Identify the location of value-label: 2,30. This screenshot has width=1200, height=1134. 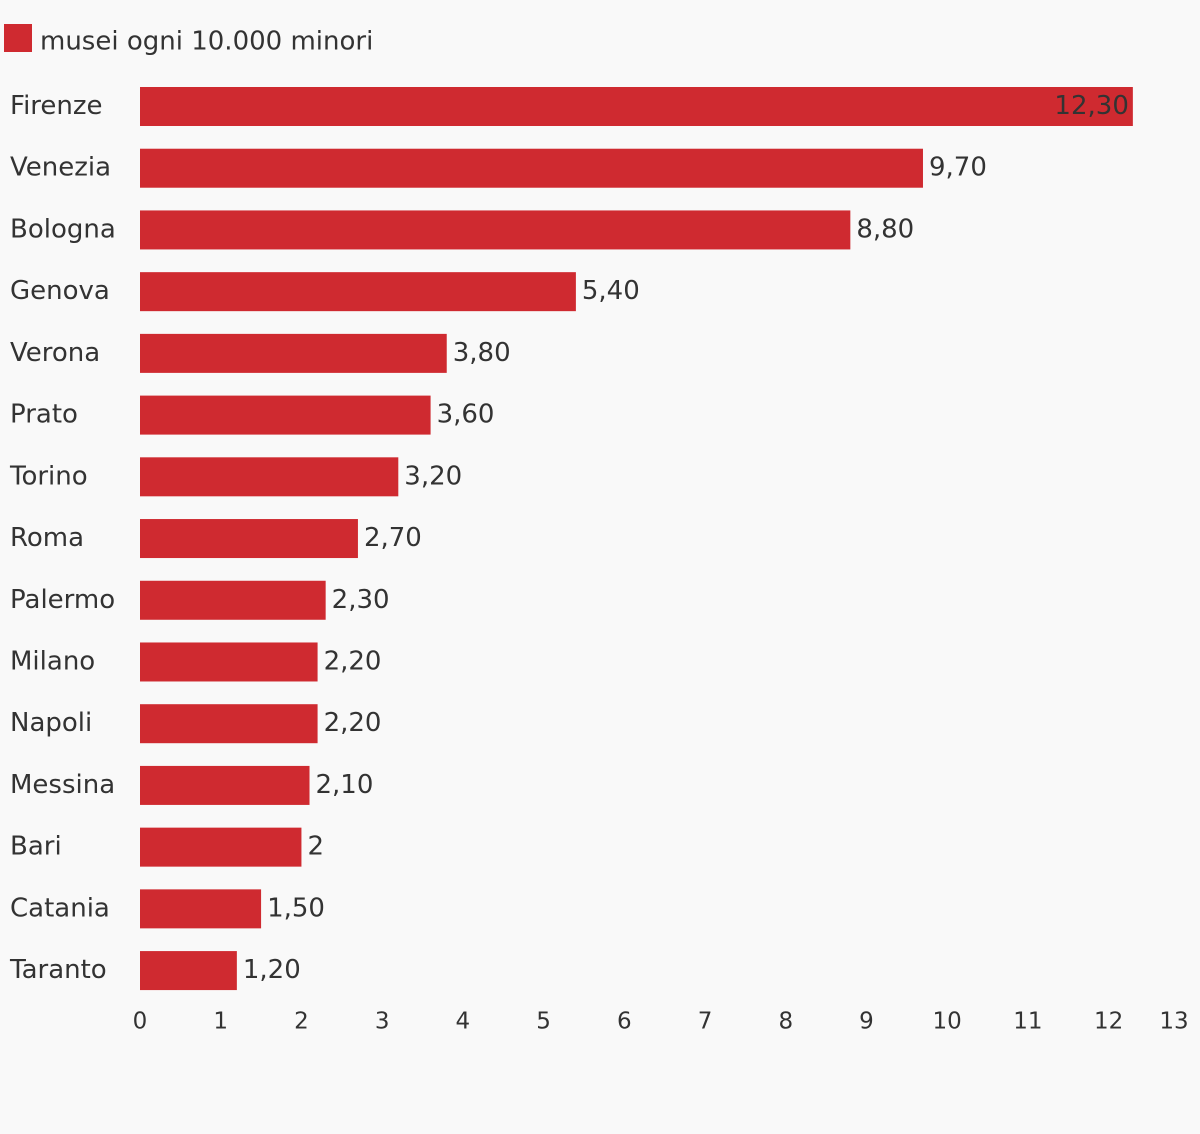
(361, 600).